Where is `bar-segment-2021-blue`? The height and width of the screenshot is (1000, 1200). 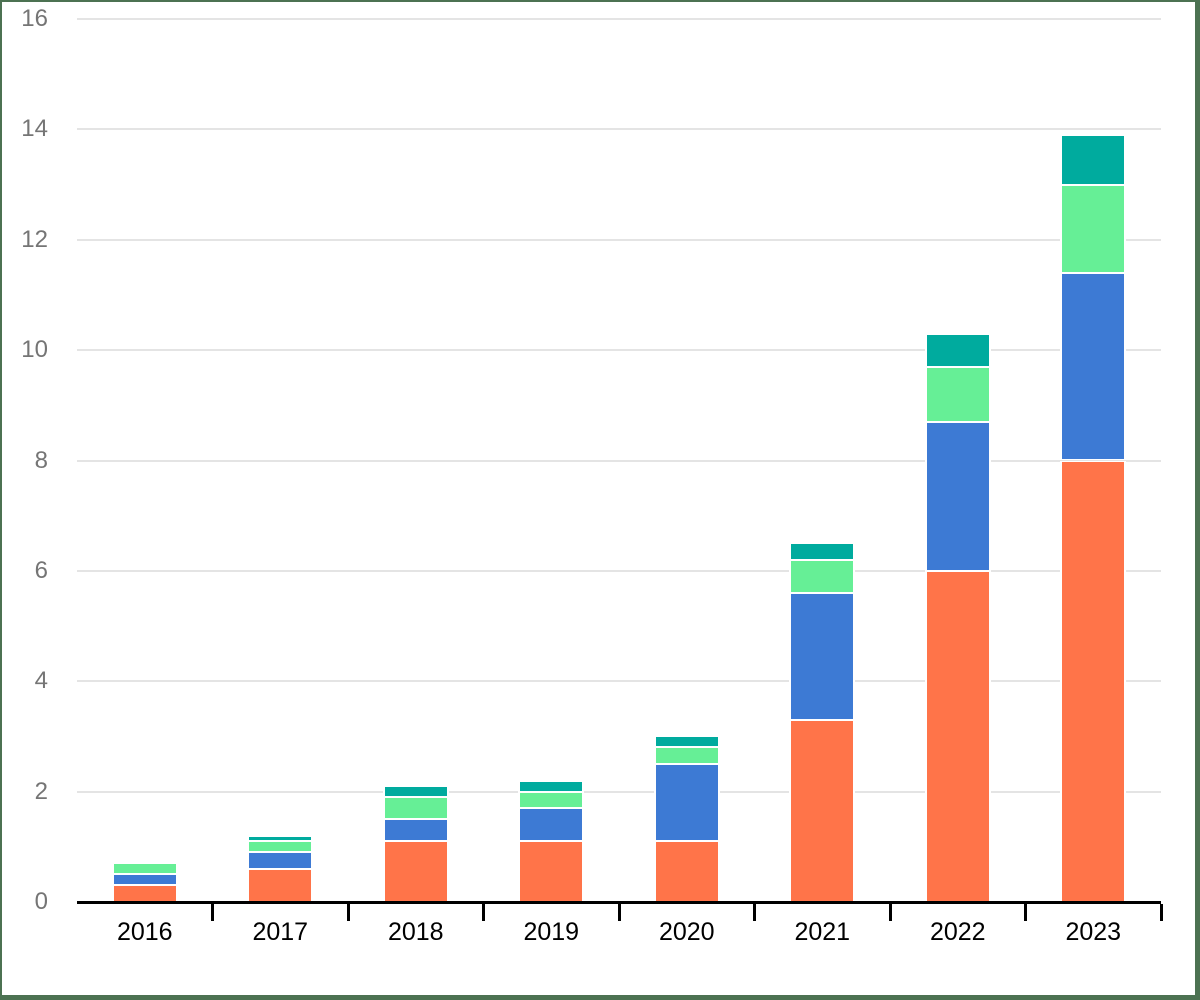
bar-segment-2021-blue is located at coordinates (822, 656).